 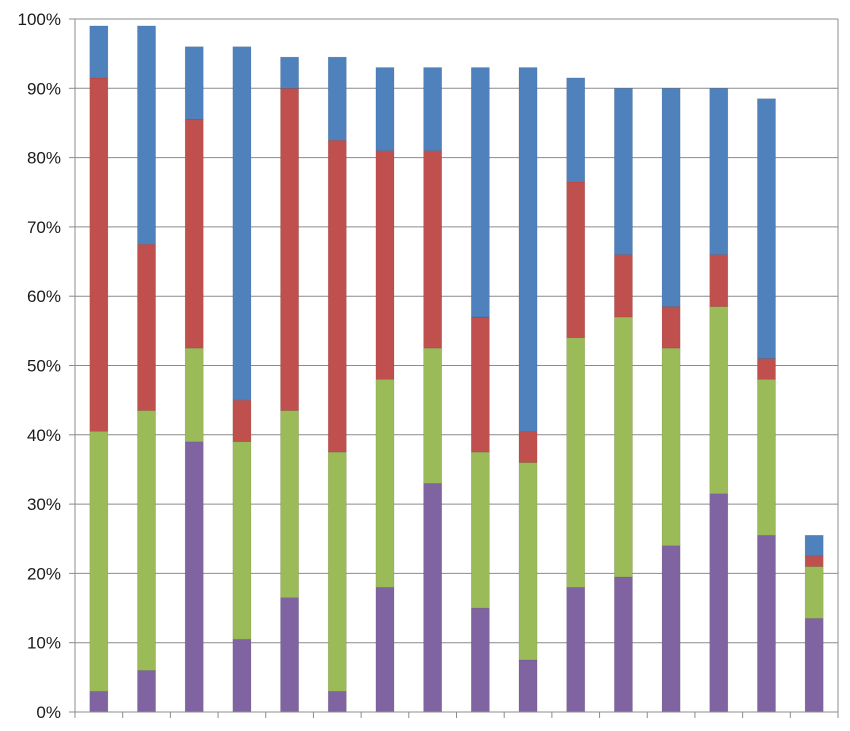 I want to click on y-tick-label: 0%, so click(x=48, y=712).